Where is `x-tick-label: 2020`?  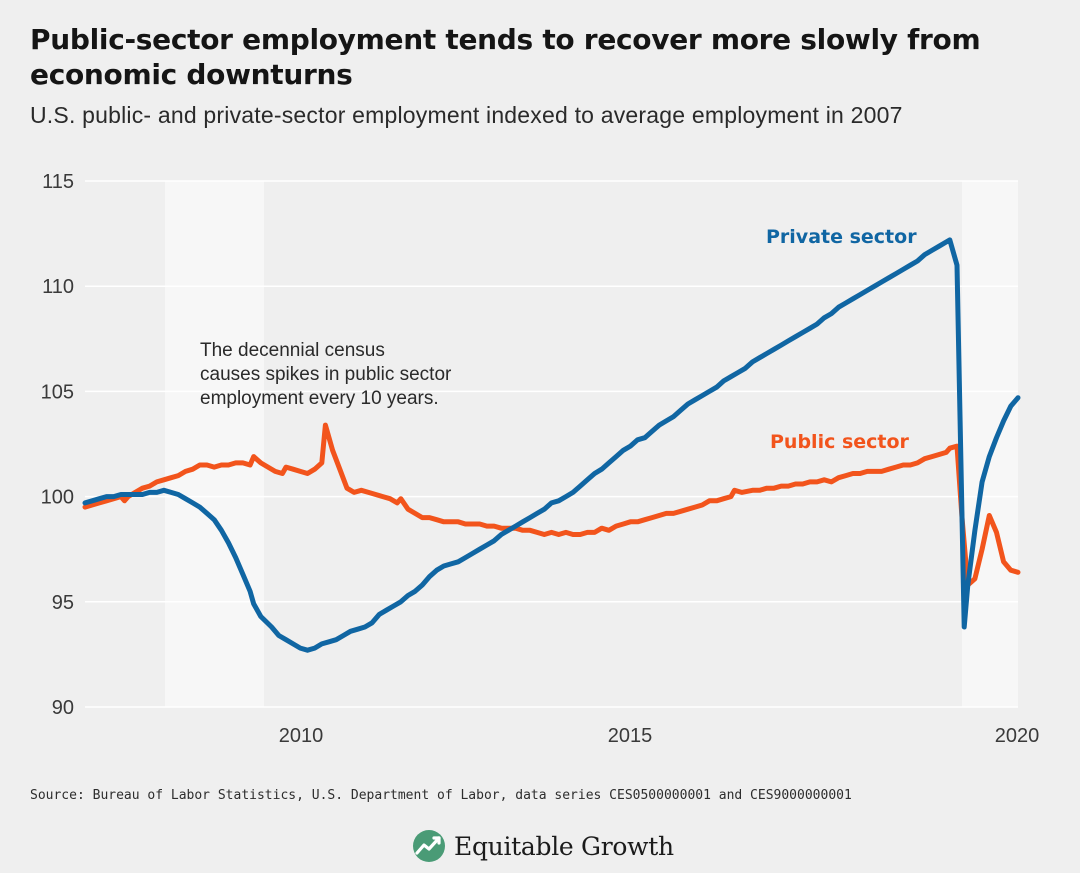
x-tick-label: 2020 is located at coordinates (1017, 736).